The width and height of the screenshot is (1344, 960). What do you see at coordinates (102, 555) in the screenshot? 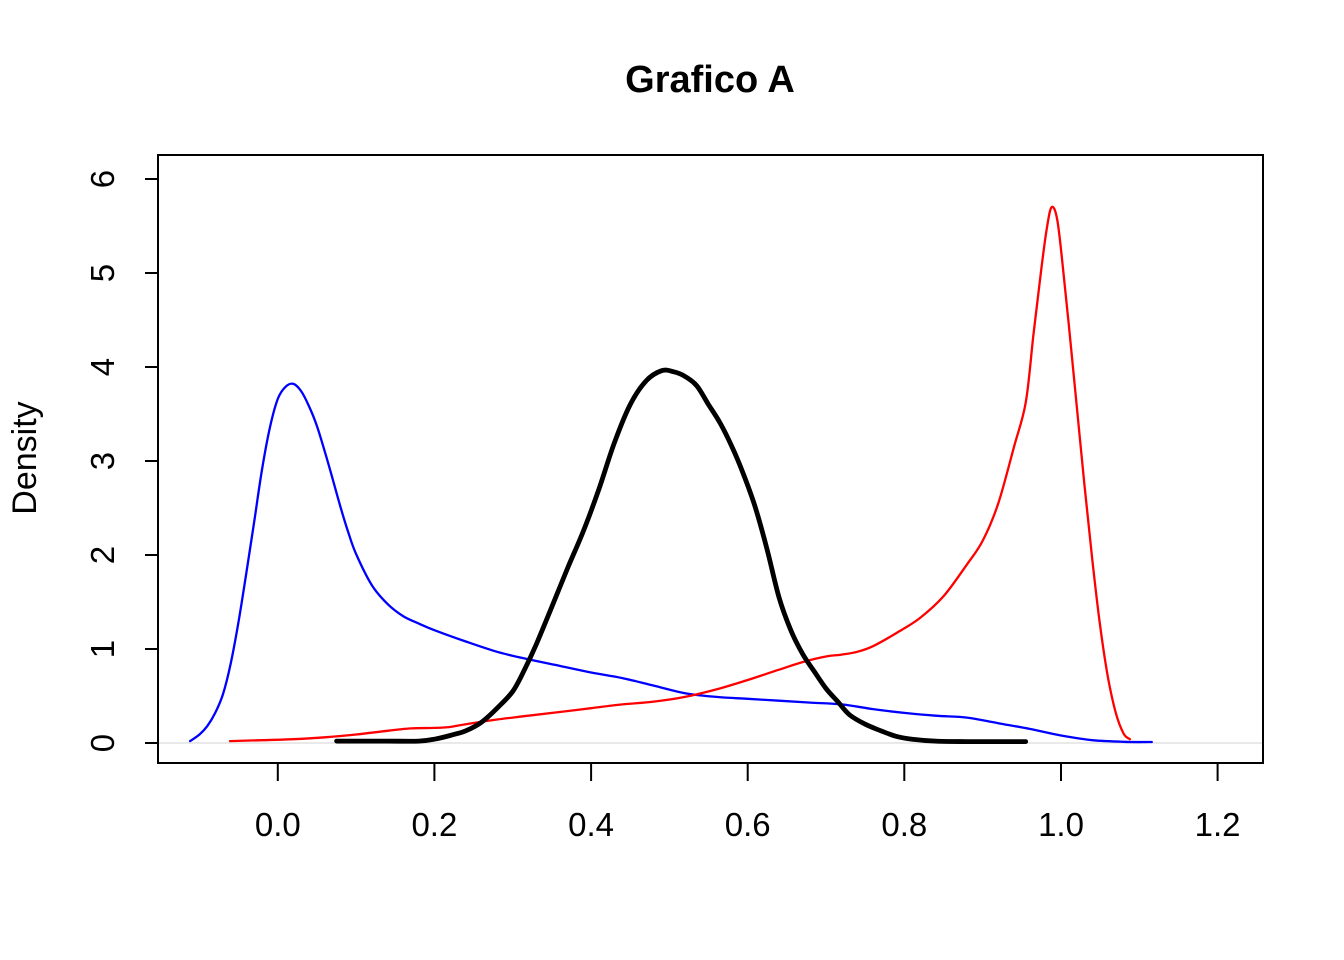
I see `y-tick-label: 2` at bounding box center [102, 555].